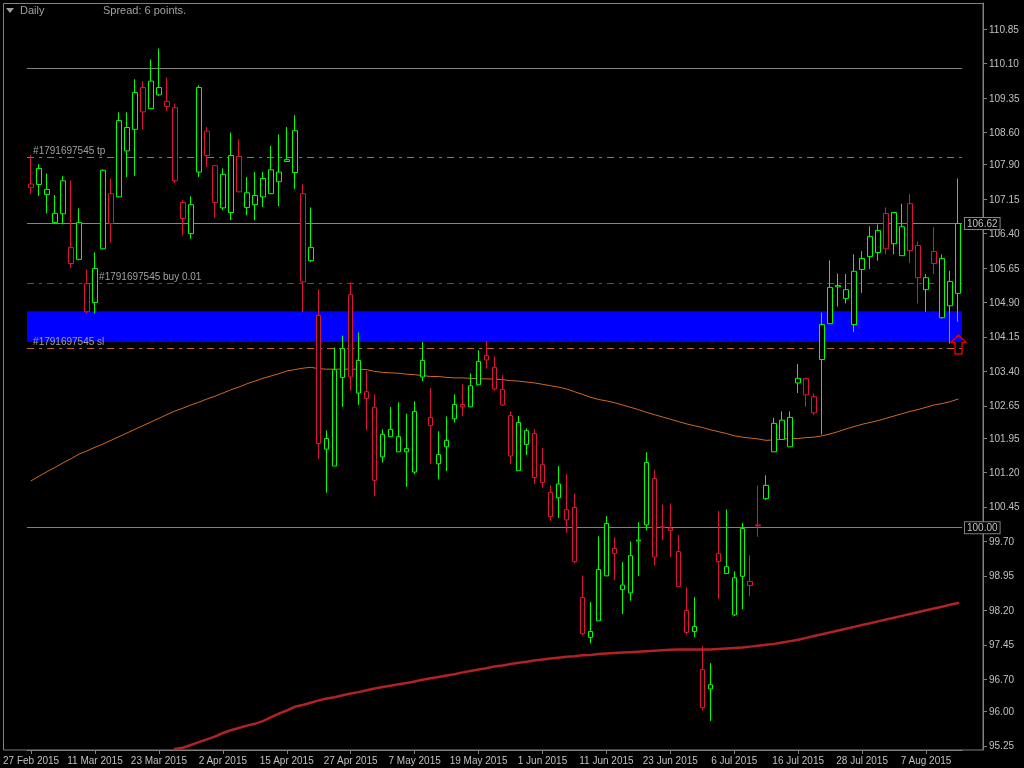  What do you see at coordinates (145, 9) in the screenshot?
I see `chart-subtitle: Spread: 6 points.` at bounding box center [145, 9].